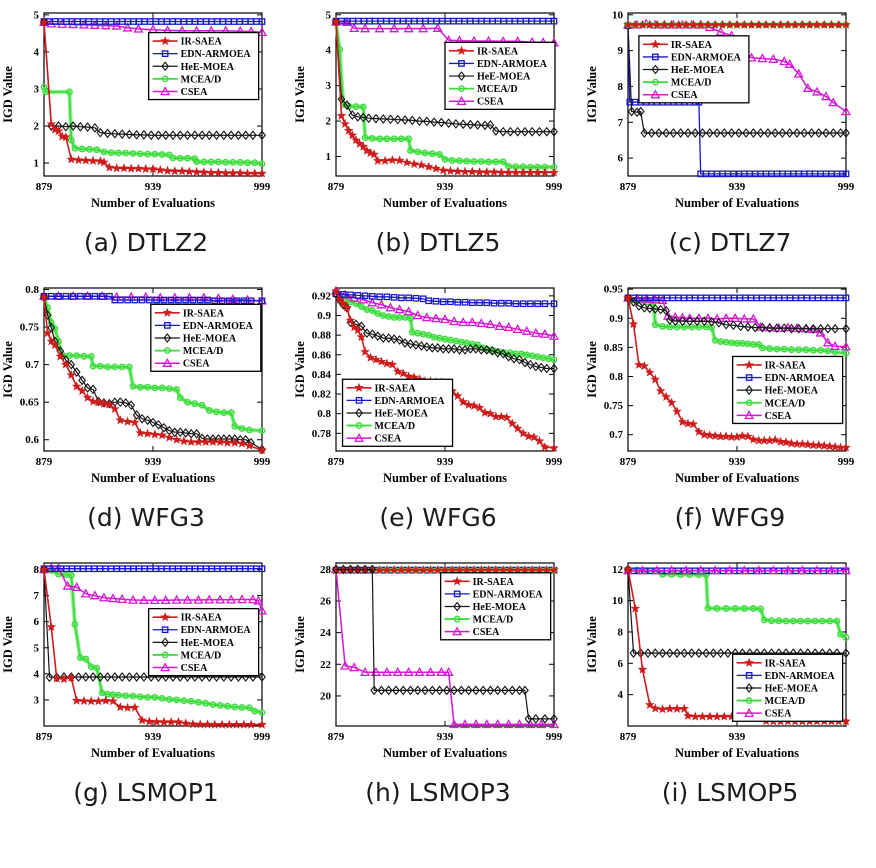  Describe the element at coordinates (32, 440) in the screenshot. I see `svg-text: 0.6` at that location.